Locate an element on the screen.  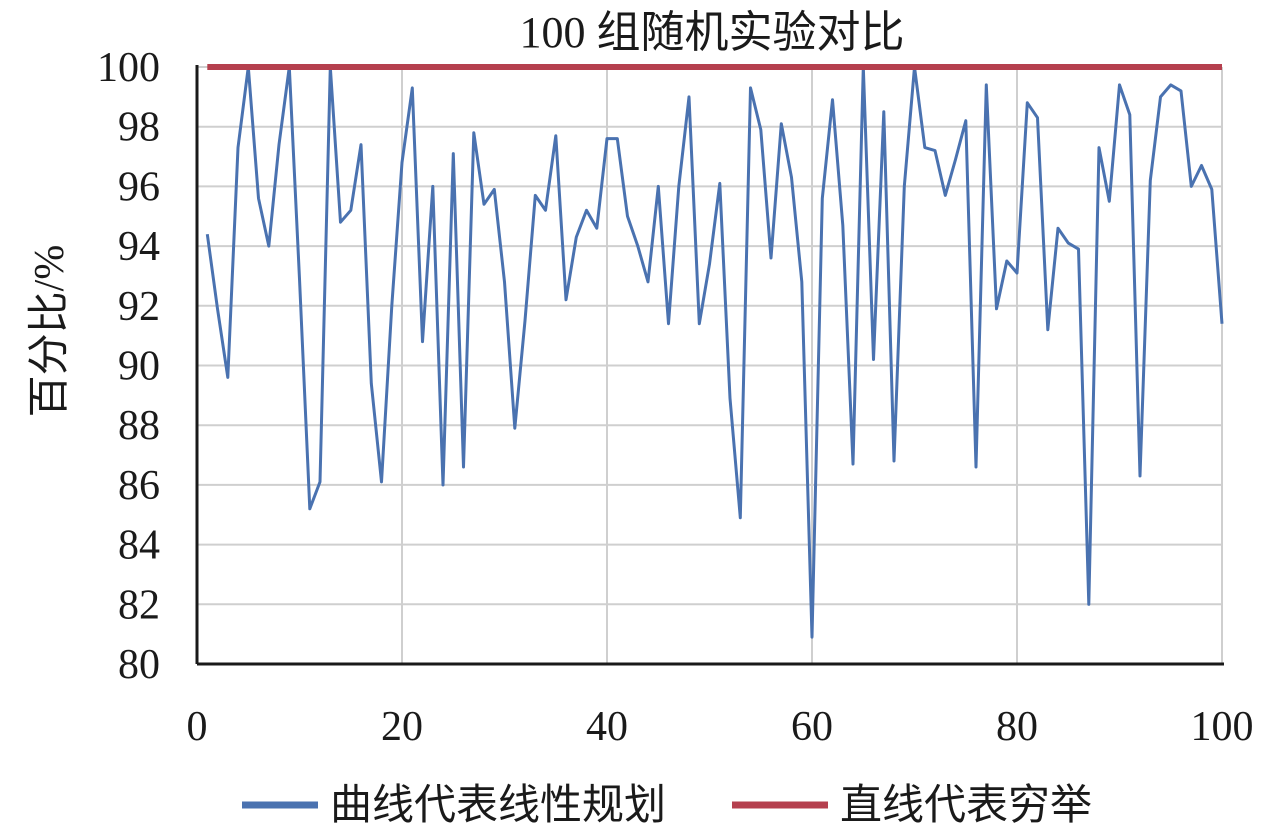
y-tick-label: 96 is located at coordinates (139, 187).